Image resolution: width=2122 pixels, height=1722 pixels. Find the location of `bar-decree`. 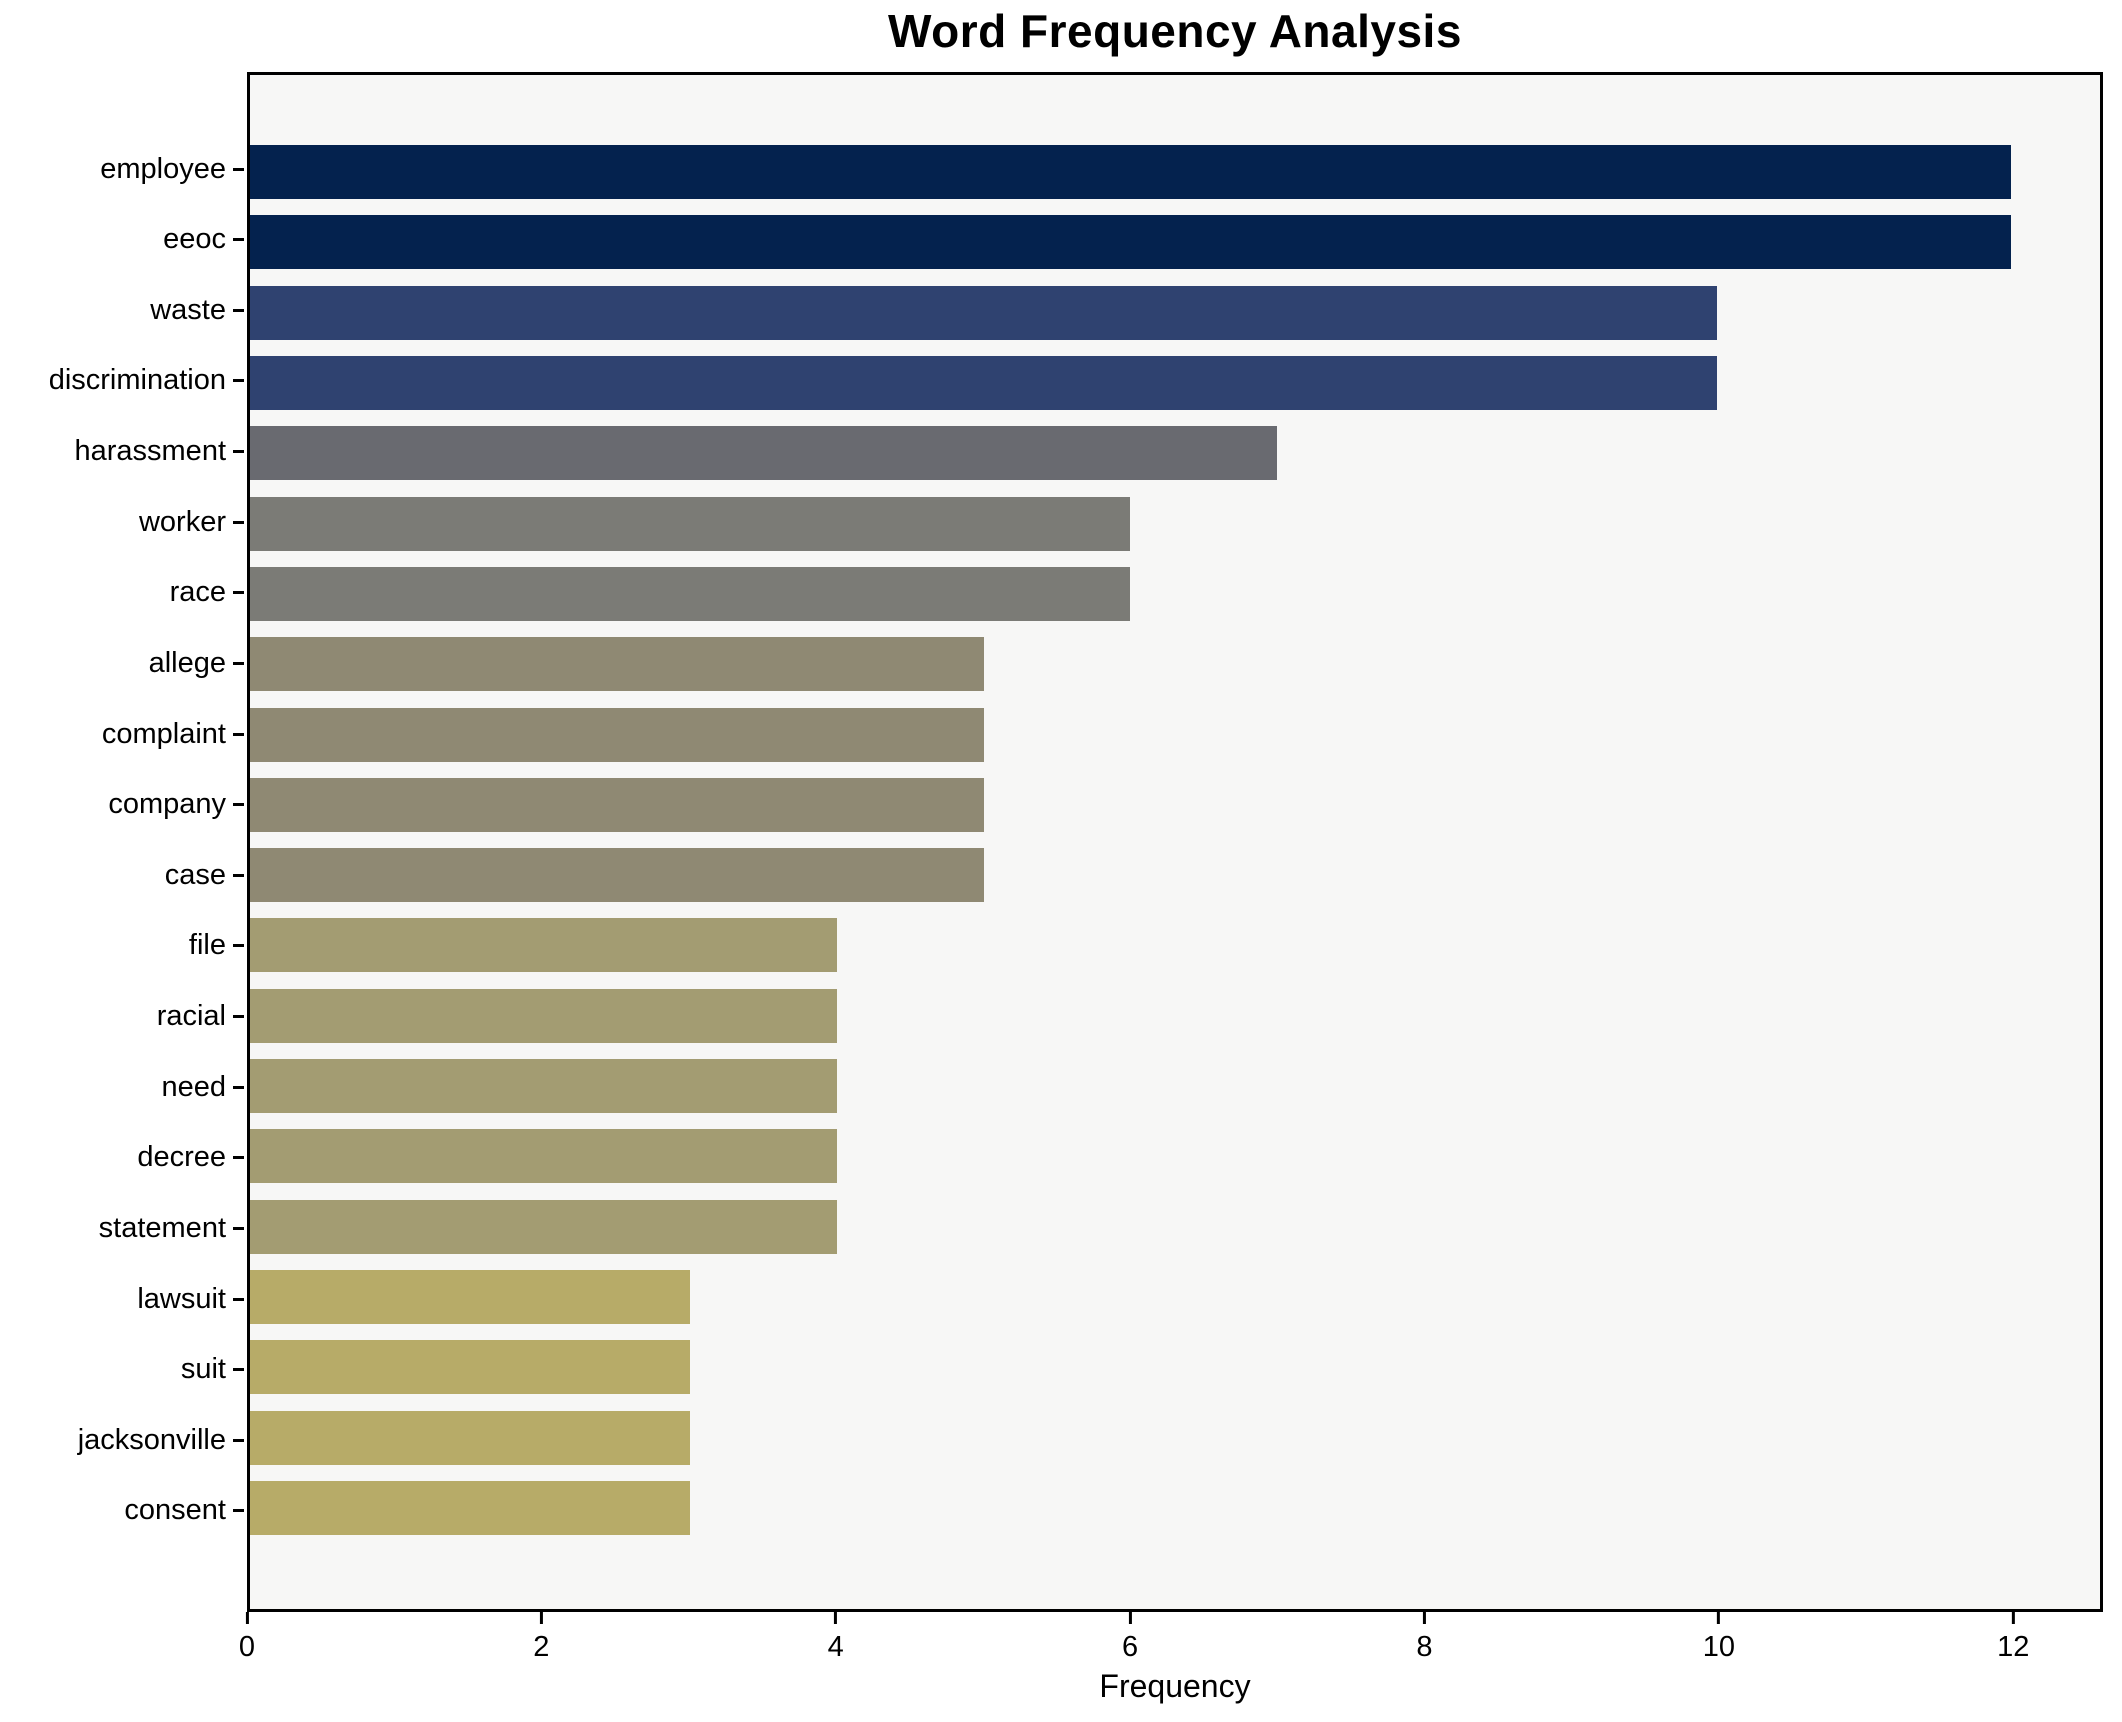

bar-decree is located at coordinates (543, 1156).